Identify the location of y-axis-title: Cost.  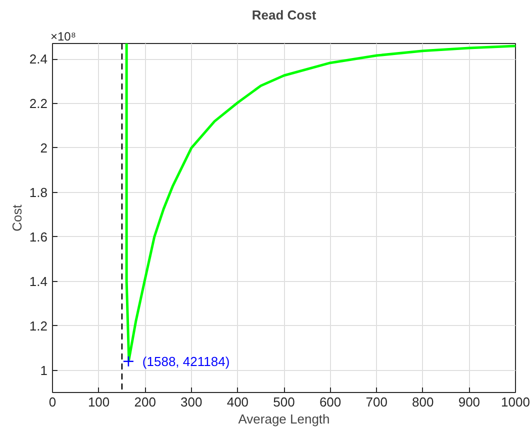
(16, 218).